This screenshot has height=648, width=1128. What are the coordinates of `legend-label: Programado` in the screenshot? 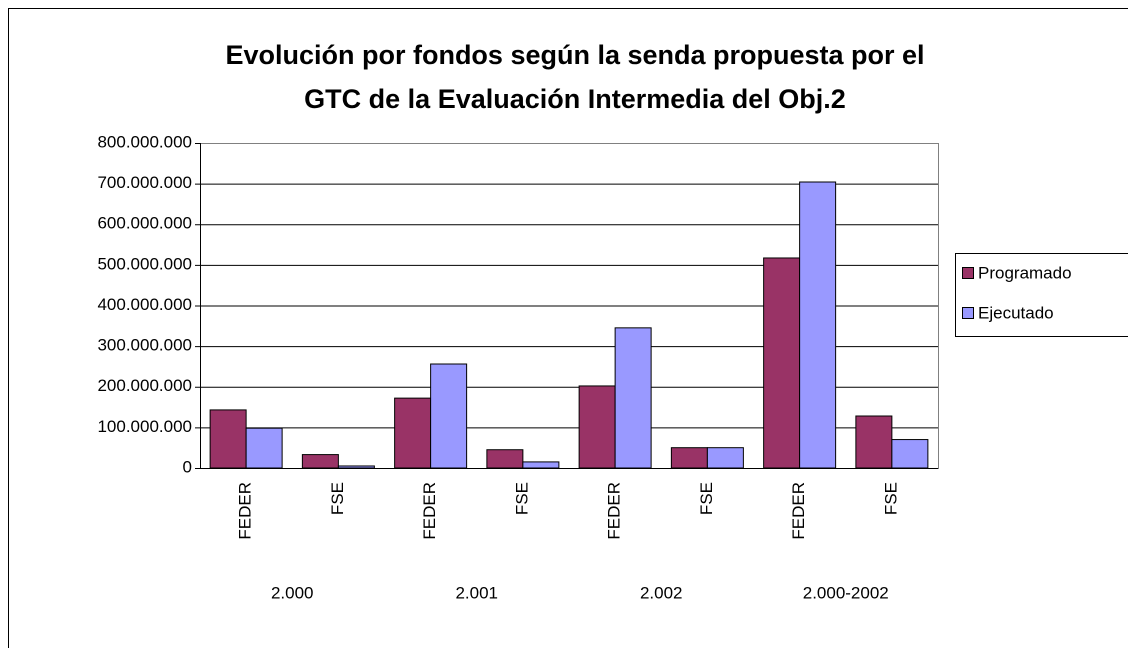 It's located at (1025, 272).